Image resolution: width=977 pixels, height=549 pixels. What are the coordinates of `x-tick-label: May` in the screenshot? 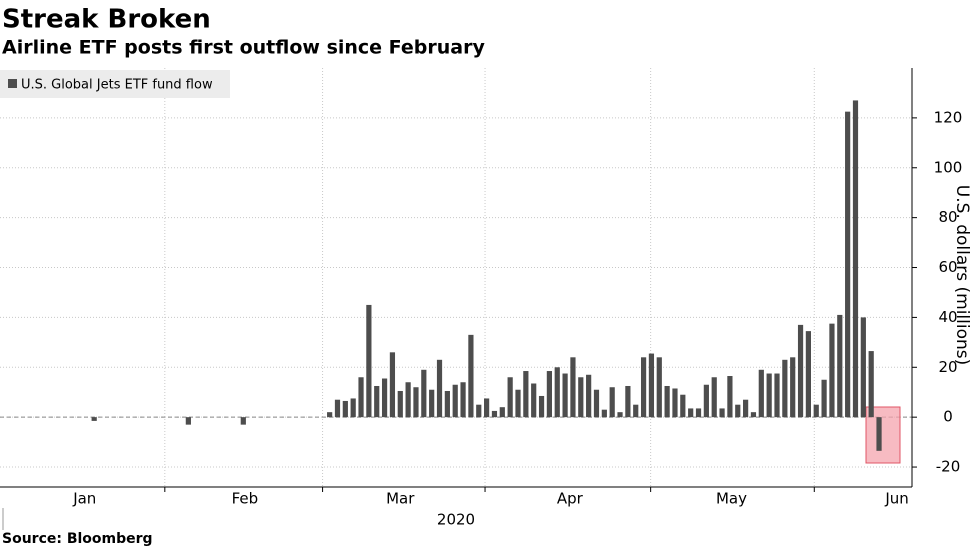 It's located at (731, 499).